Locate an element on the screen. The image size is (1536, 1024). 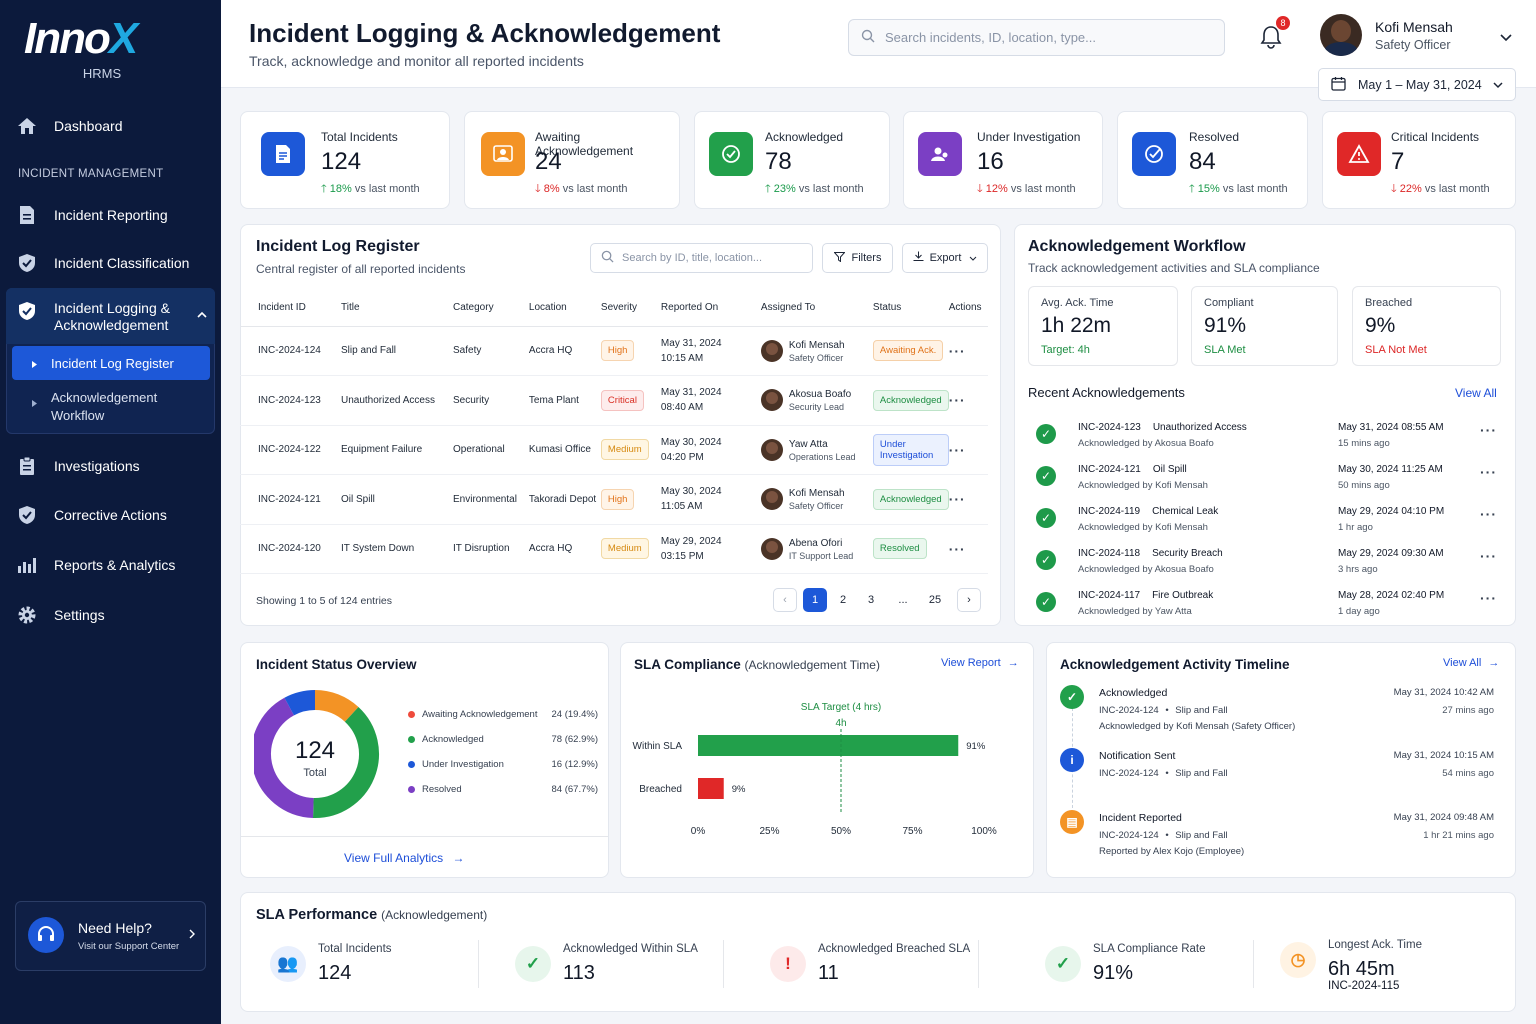
incident-id: INC-2024-124 is located at coordinates (281, 351).